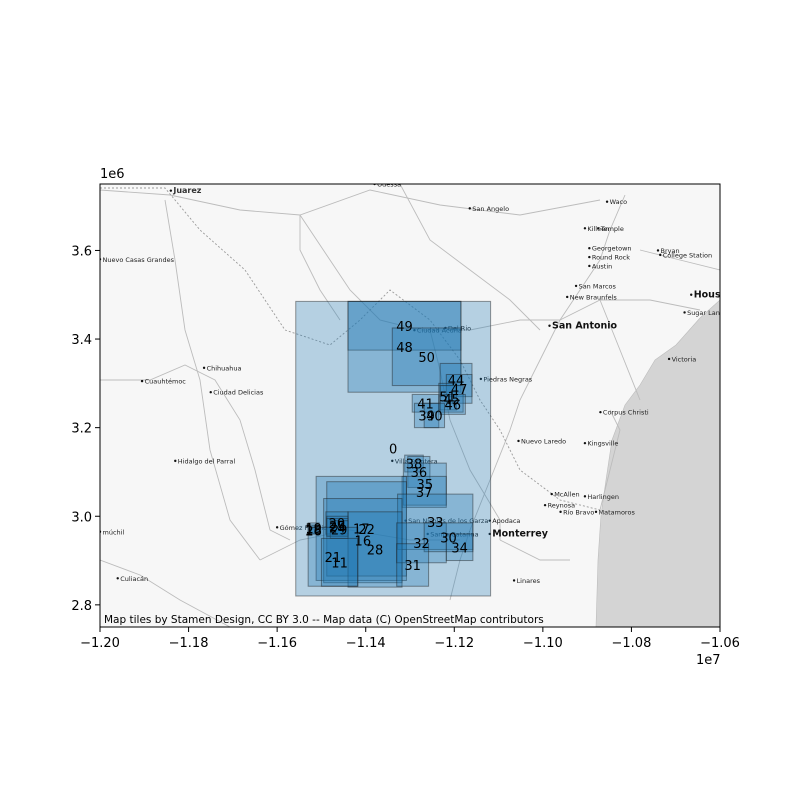  Describe the element at coordinates (632, 643) in the screenshot. I see `x-tick-label: −1.08` at that location.